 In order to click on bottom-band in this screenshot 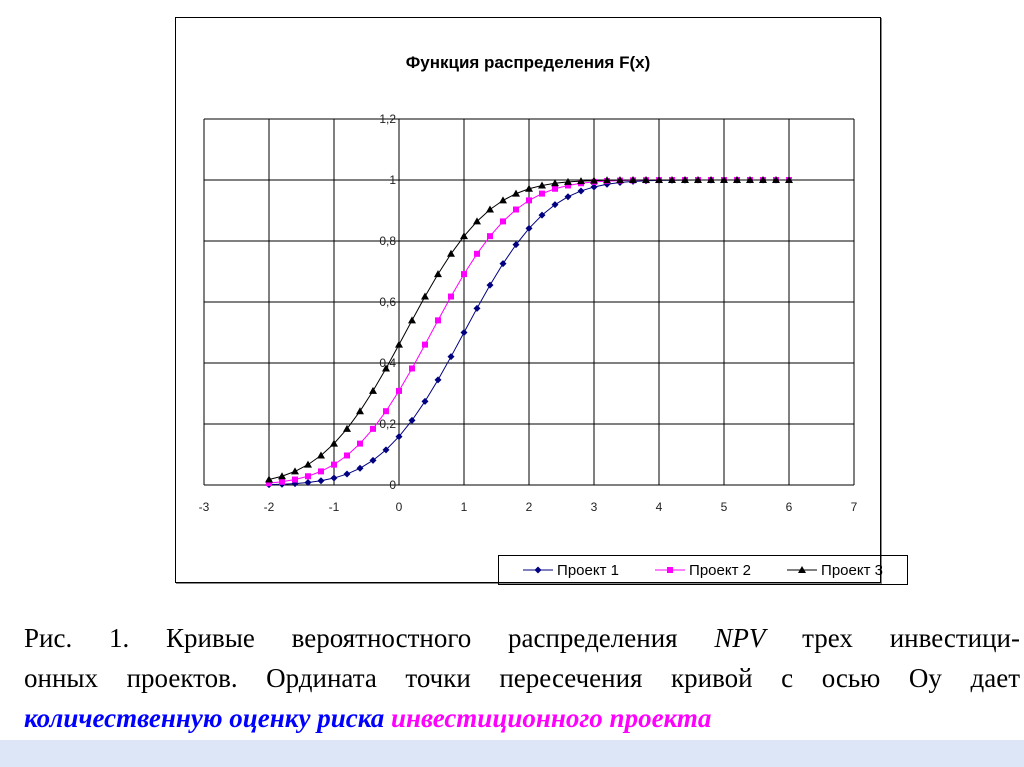, I will do `click(512, 753)`.